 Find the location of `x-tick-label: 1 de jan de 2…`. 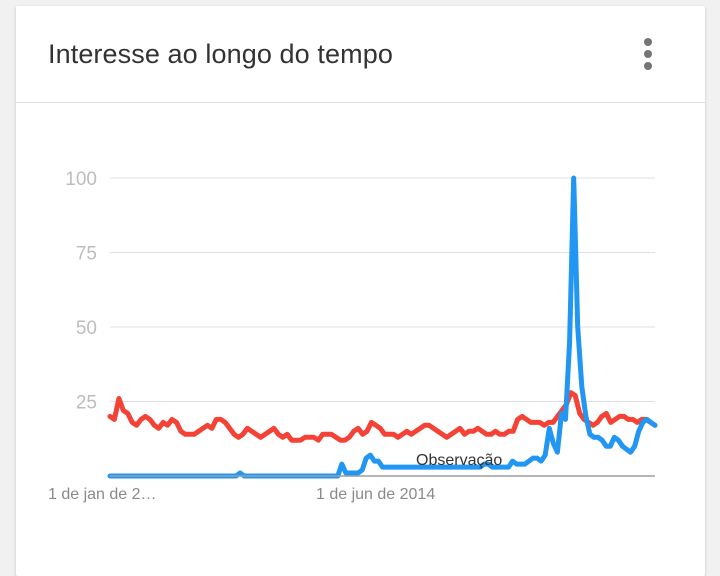

x-tick-label: 1 de jan de 2… is located at coordinates (102, 494).